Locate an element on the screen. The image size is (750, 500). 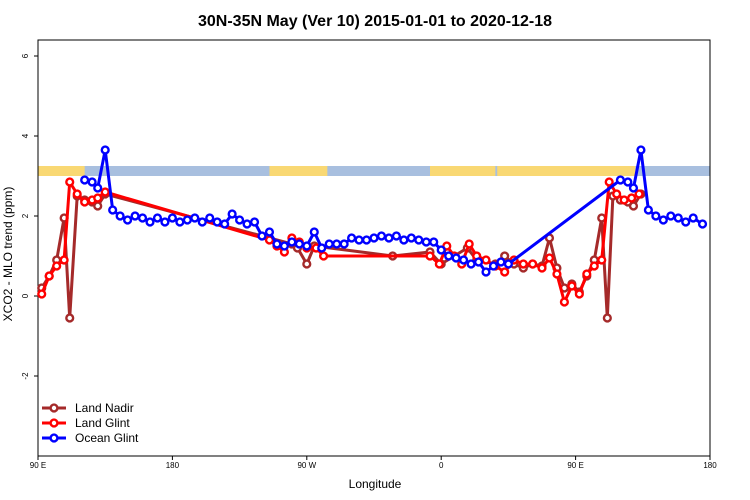
x-tick-label-2: 90 W is located at coordinates (306, 465).